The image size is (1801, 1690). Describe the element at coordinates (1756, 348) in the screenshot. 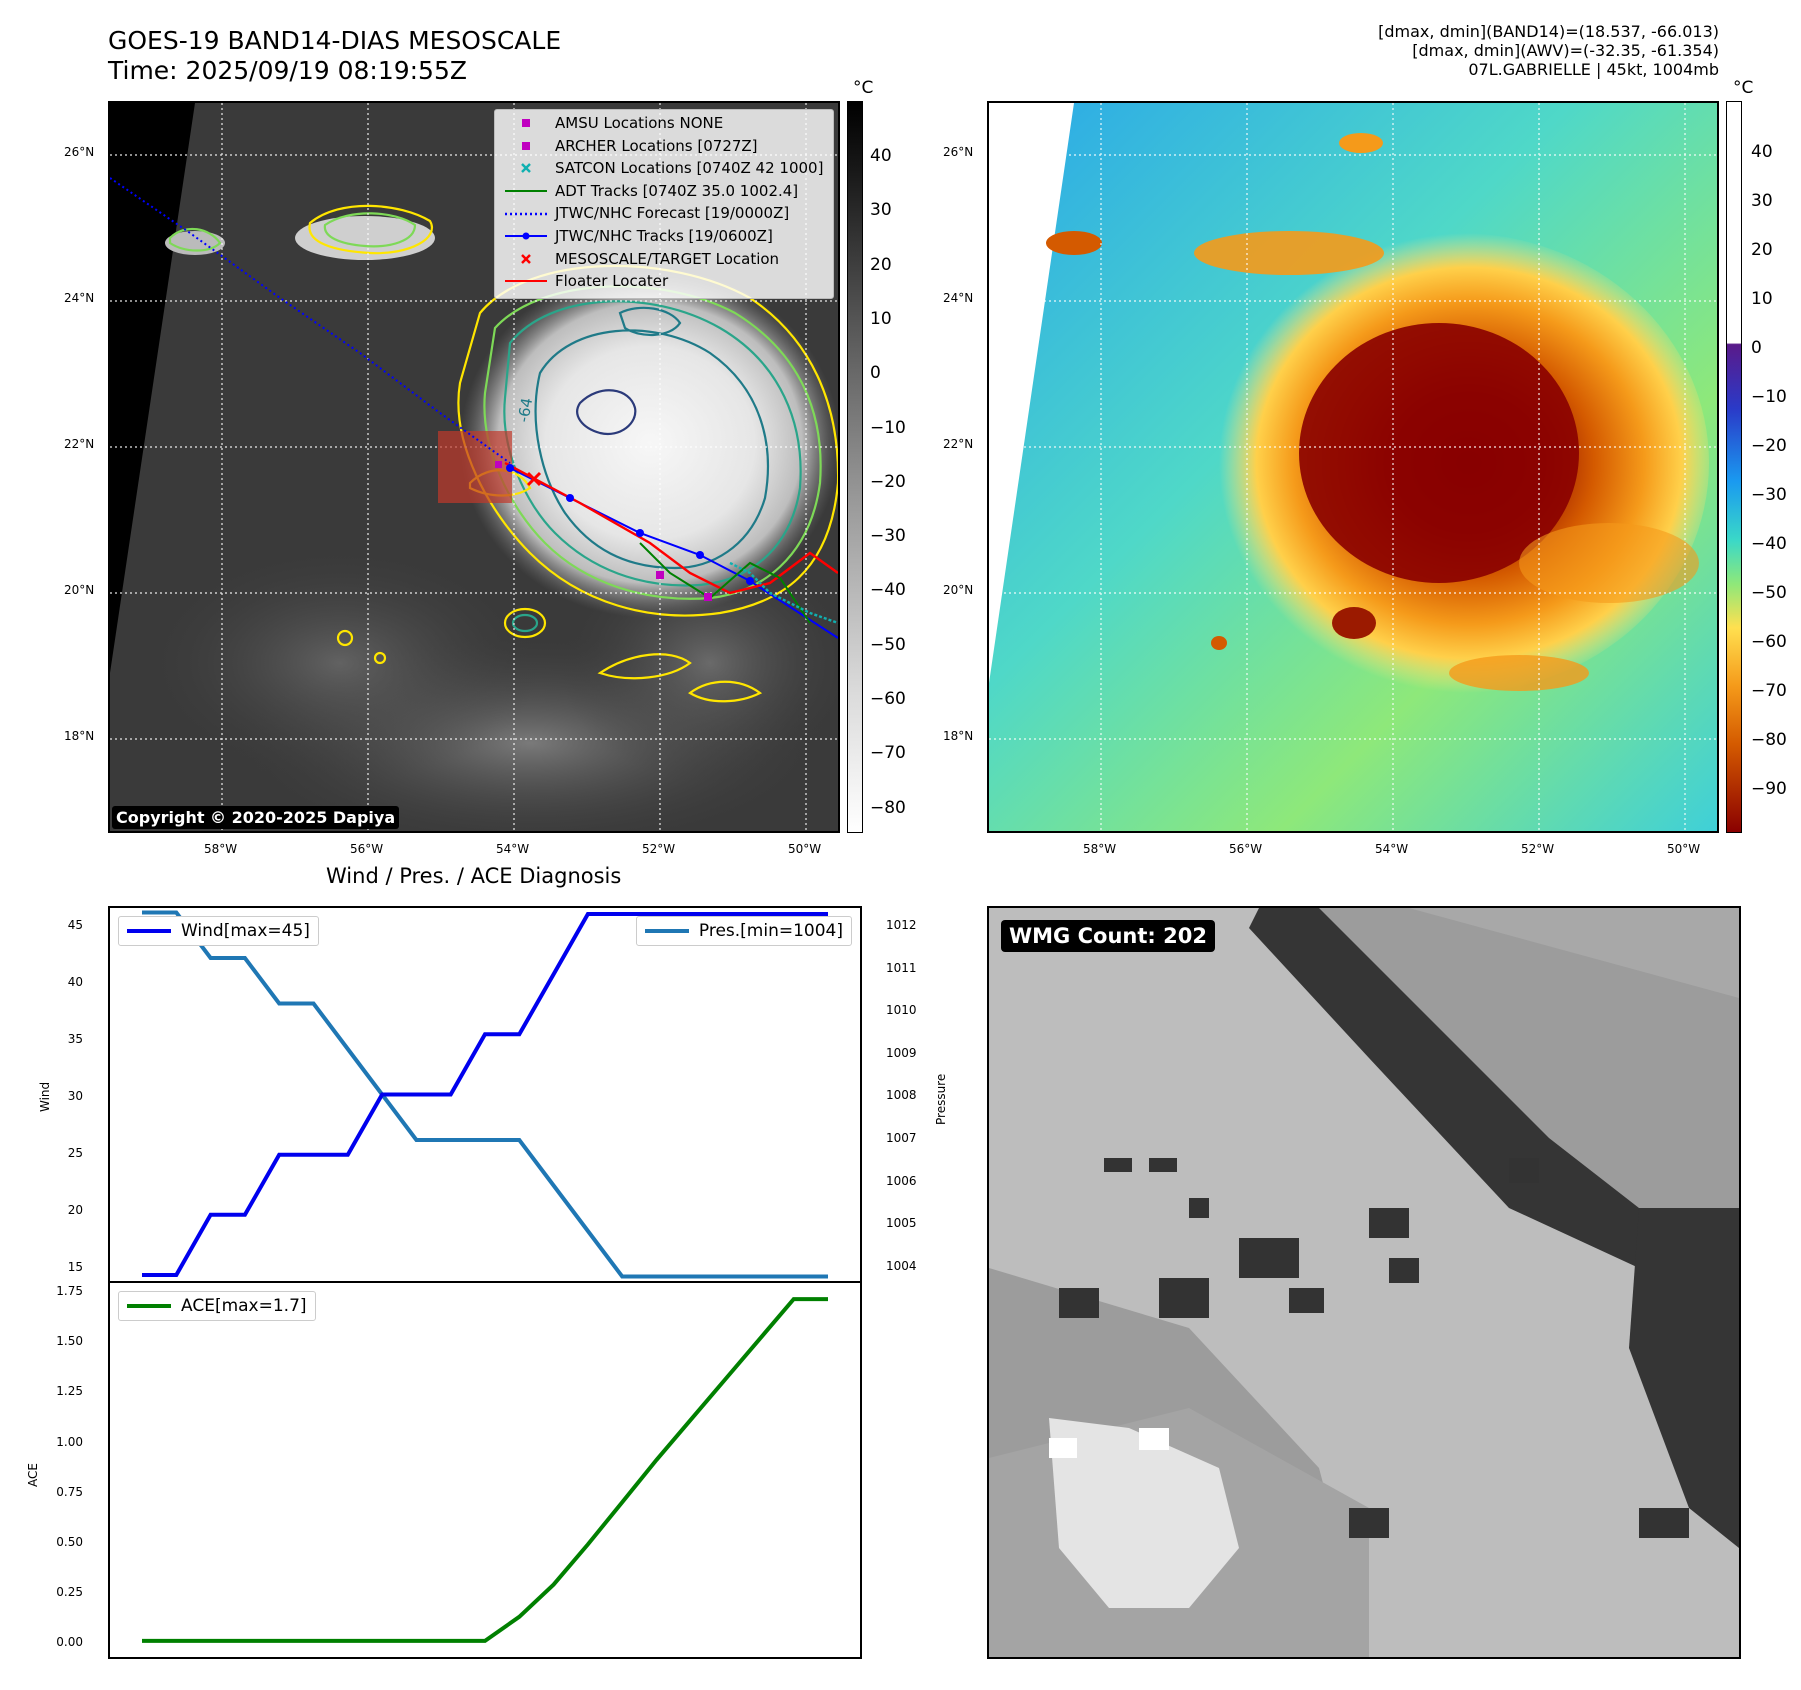

I see `right-colorbar-tick: 0` at that location.